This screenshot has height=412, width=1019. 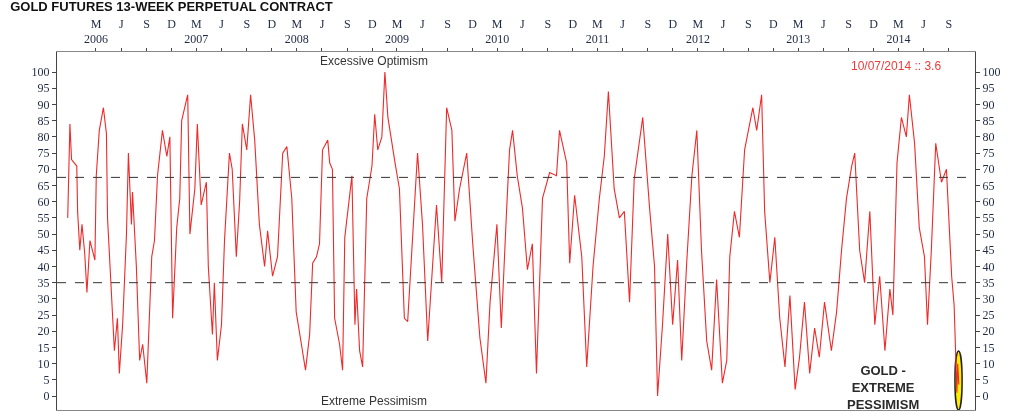 I want to click on y2-tick-label: 60, so click(x=988, y=201).